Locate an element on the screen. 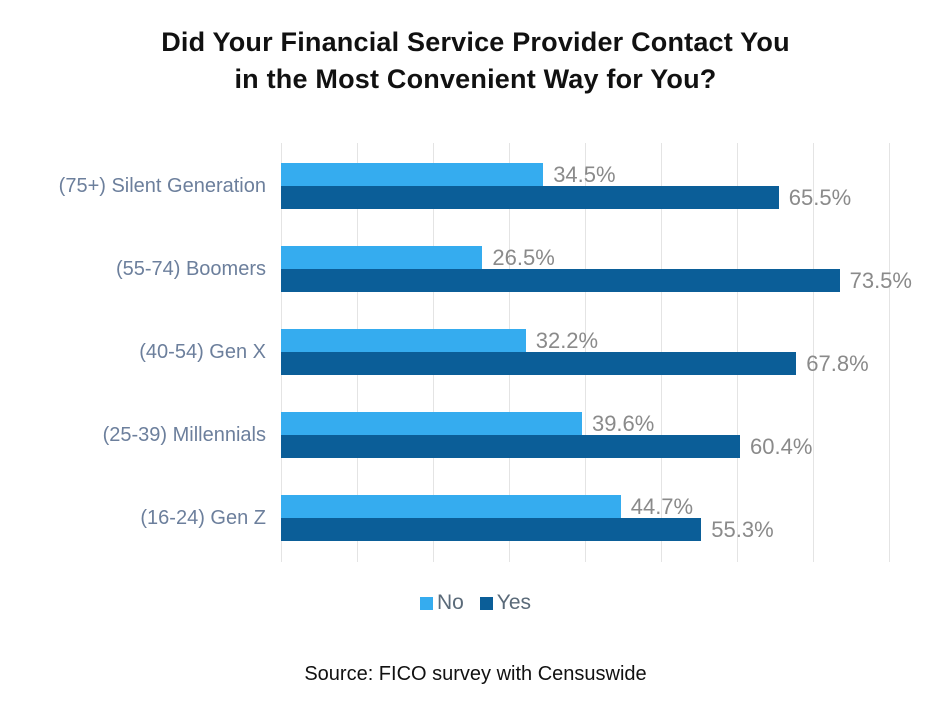  value-label-yes-1: 73.5% is located at coordinates (880, 280).